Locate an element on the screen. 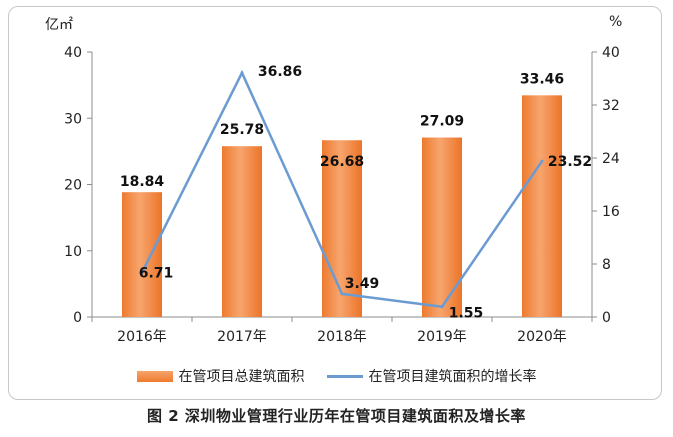 The width and height of the screenshot is (673, 437). legend-item-growth: 在管项目建筑面积的增长率 is located at coordinates (431, 376).